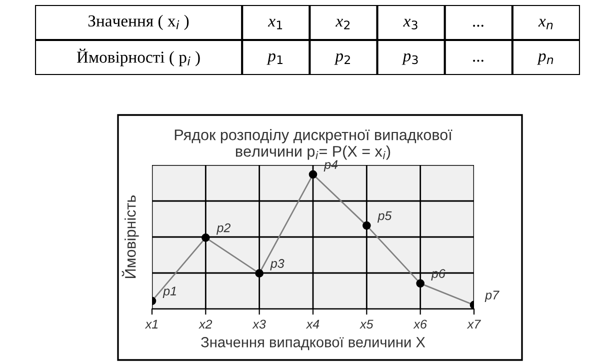  Describe the element at coordinates (259, 324) in the screenshot. I see `x-tick-label: x3` at that location.